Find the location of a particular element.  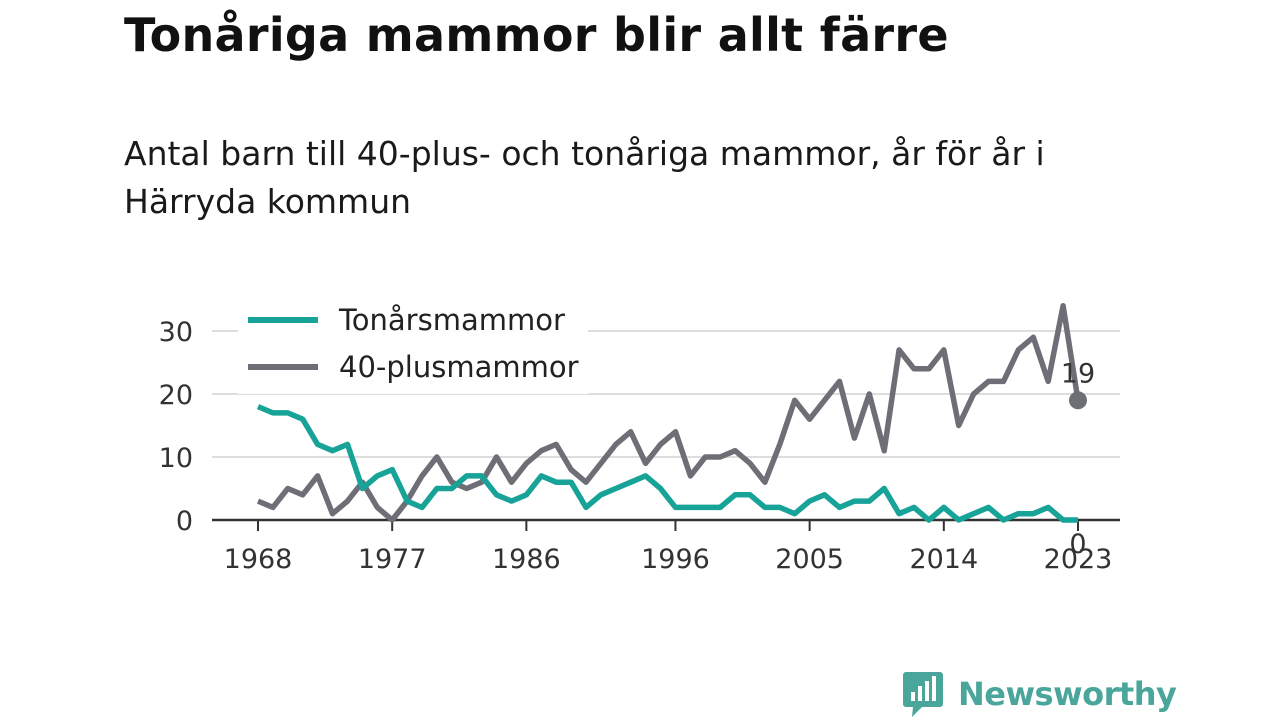

y-tick-label: 10 is located at coordinates (176, 458).